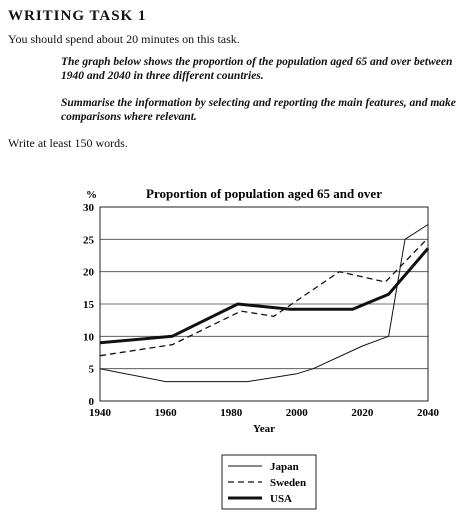  I want to click on x-tick-label-1960: 1960, so click(166, 413).